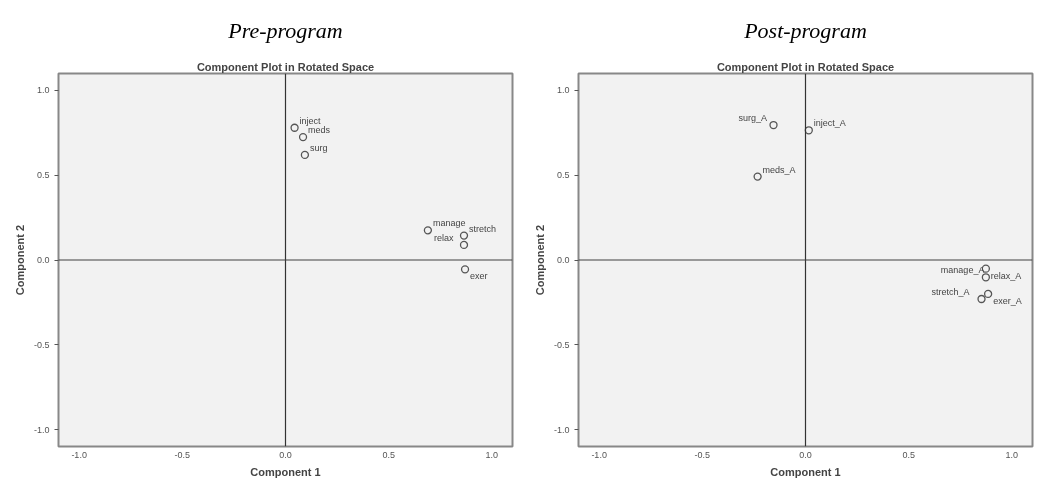 This screenshot has width=1040, height=482. Describe the element at coordinates (319, 130) in the screenshot. I see `annotation: meds` at that location.